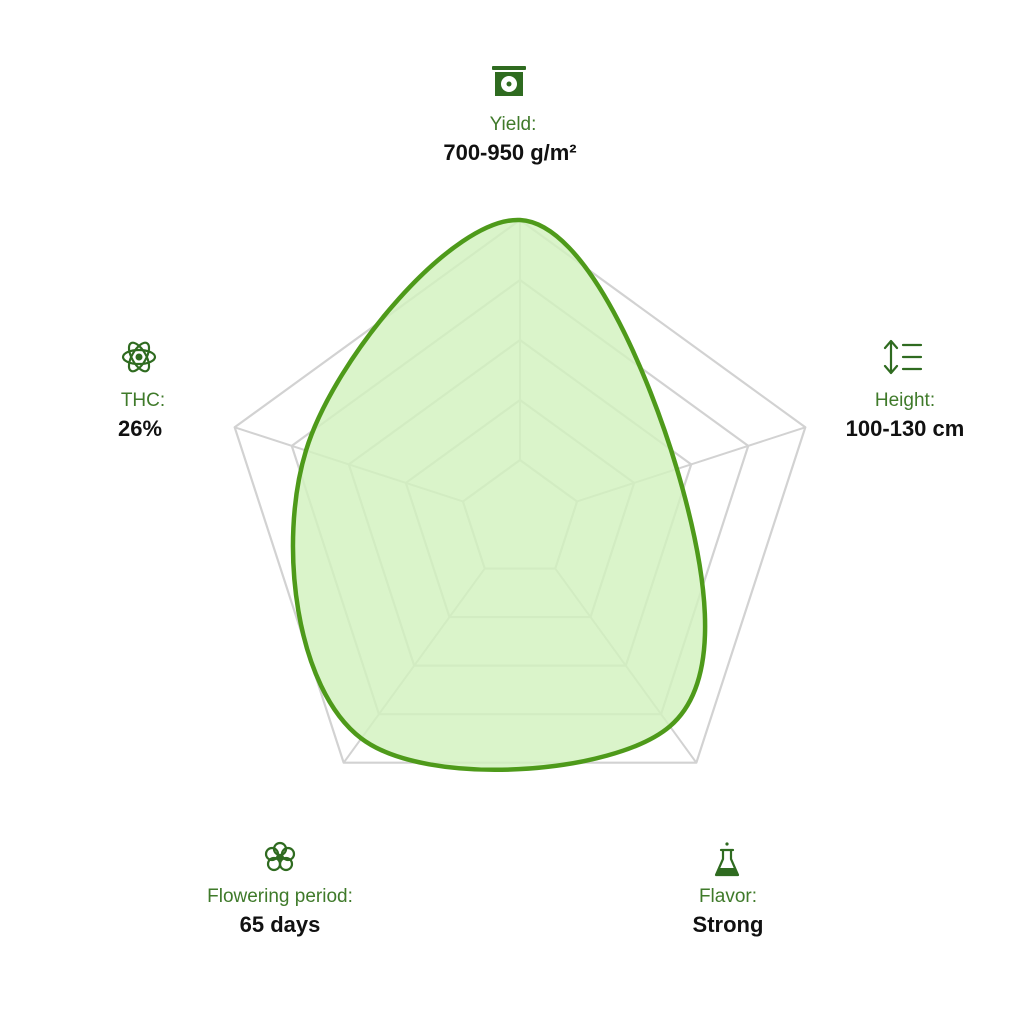  I want to click on axis-label: Yield:, so click(513, 124).